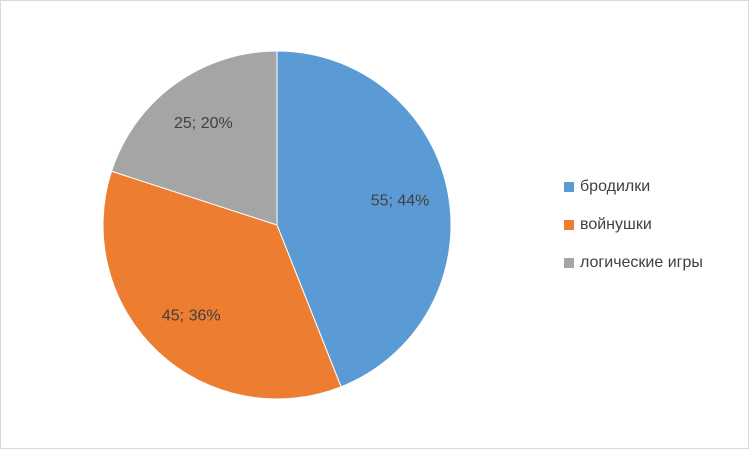  I want to click on legend-label: логические игры, so click(641, 262).